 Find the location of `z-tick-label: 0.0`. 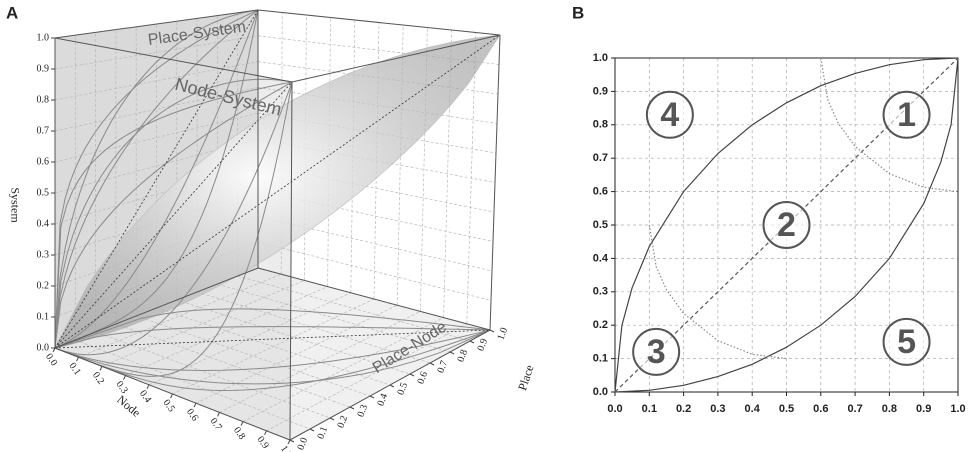

z-tick-label: 0.0 is located at coordinates (43, 347).